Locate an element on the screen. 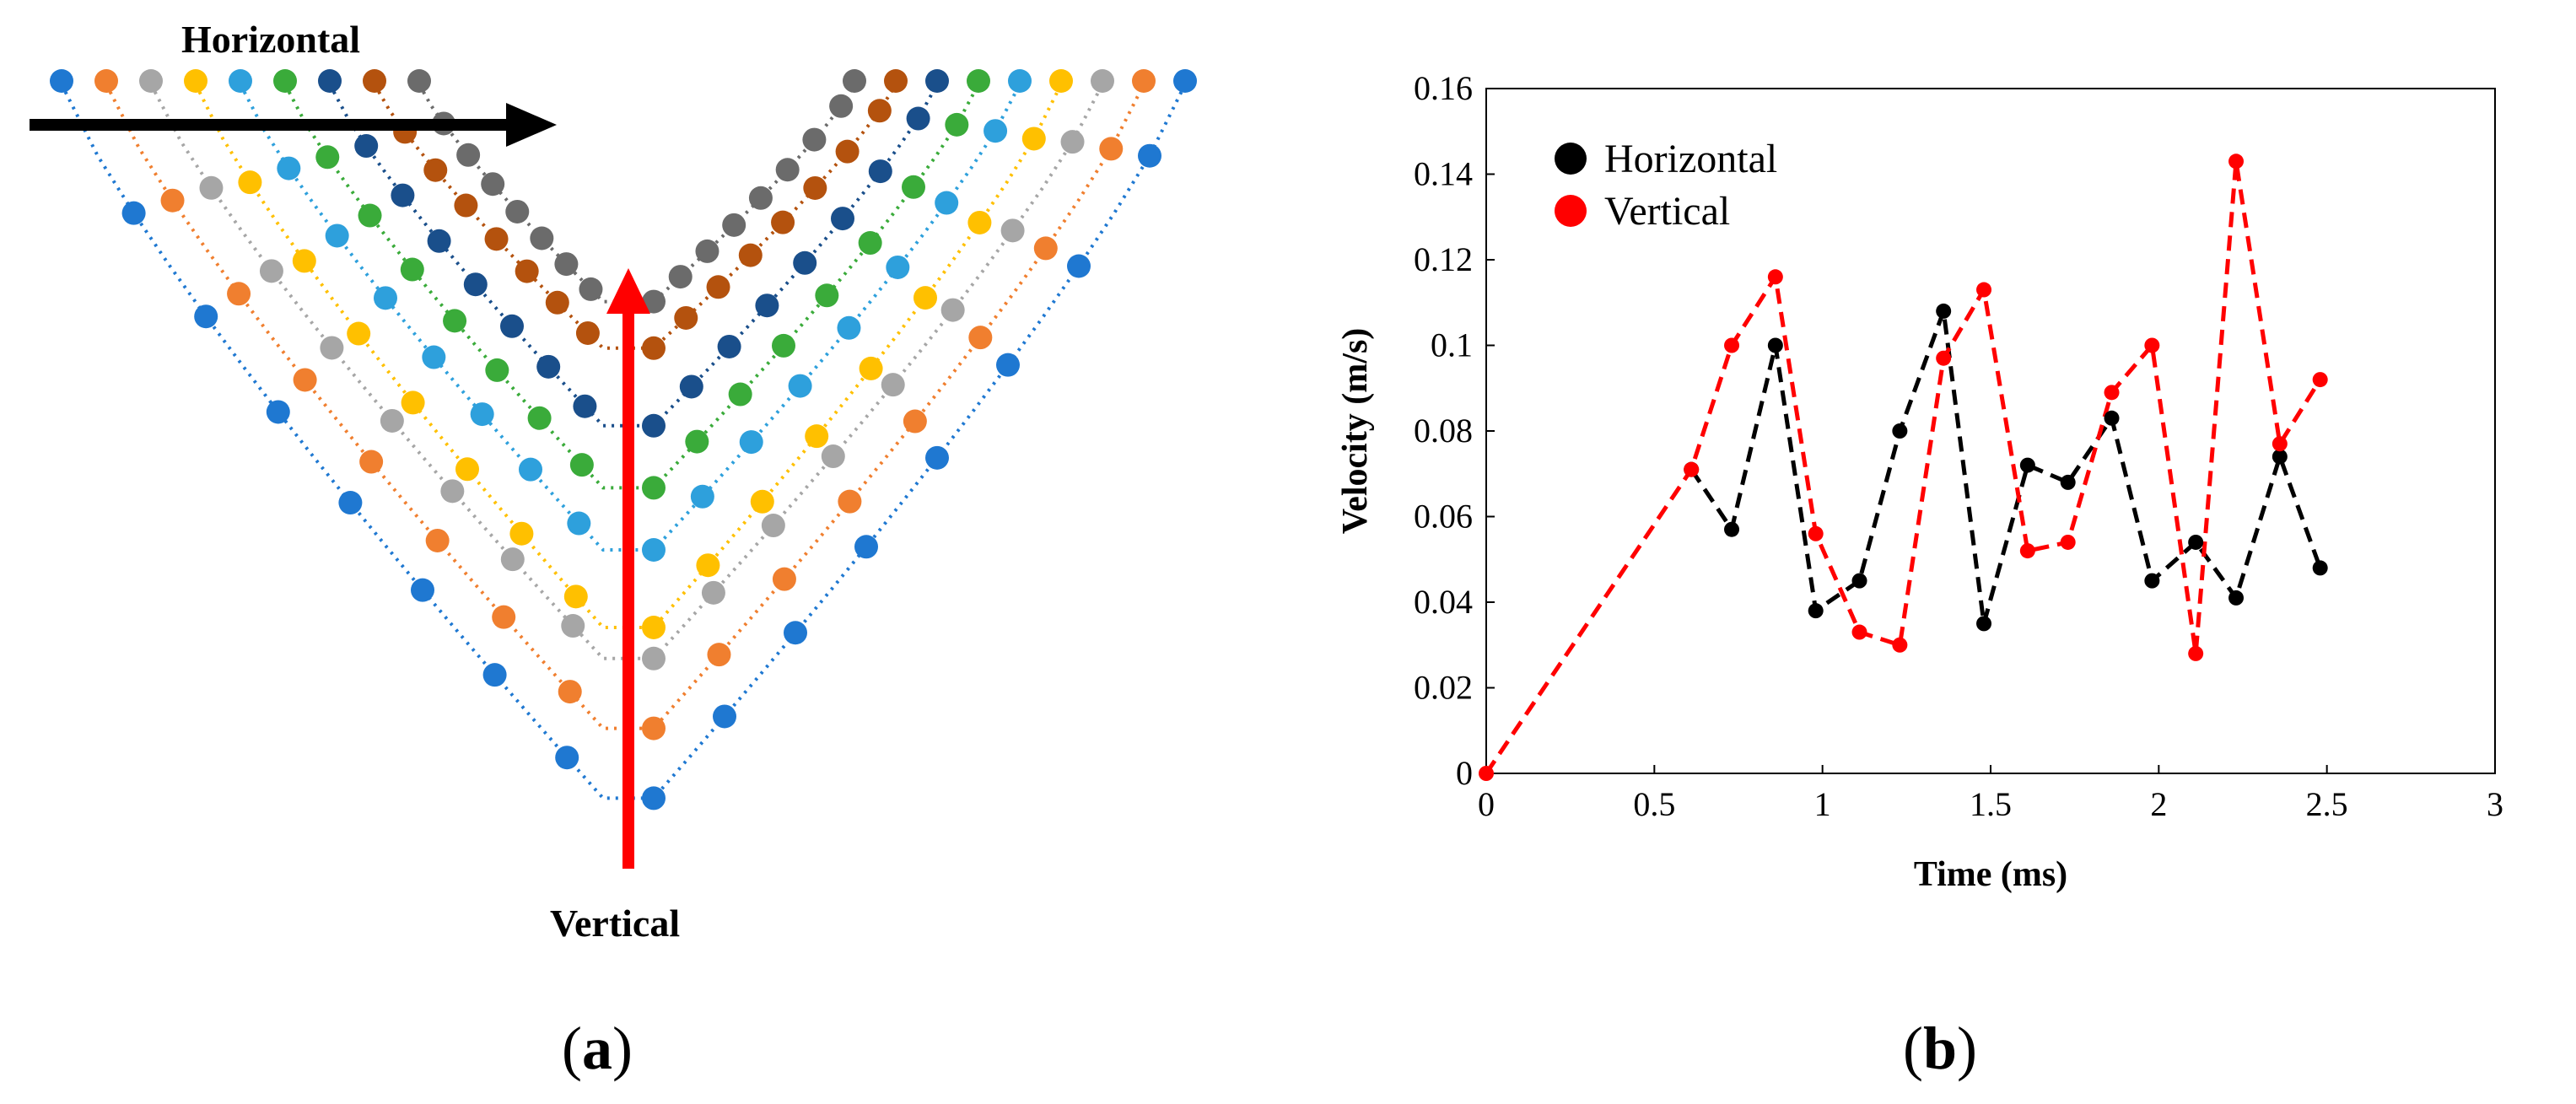 The image size is (2576, 1104). y-tick-label: 0.14 is located at coordinates (1443, 174).